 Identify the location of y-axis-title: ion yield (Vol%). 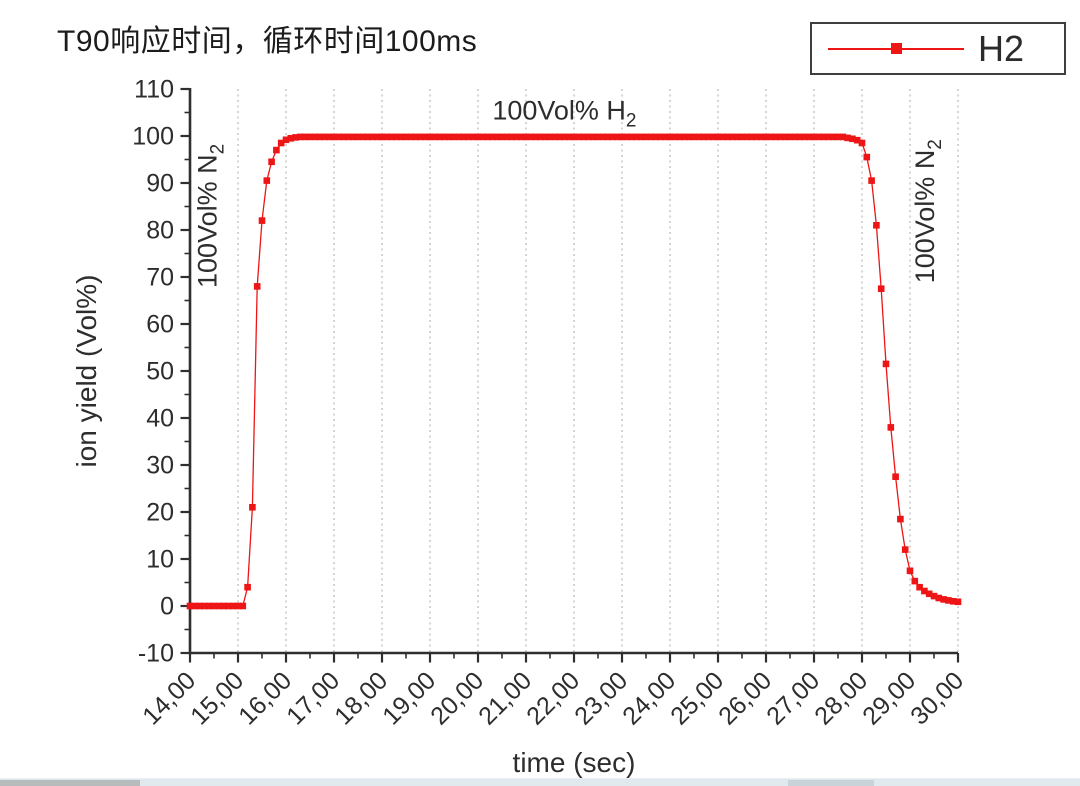
(86, 371).